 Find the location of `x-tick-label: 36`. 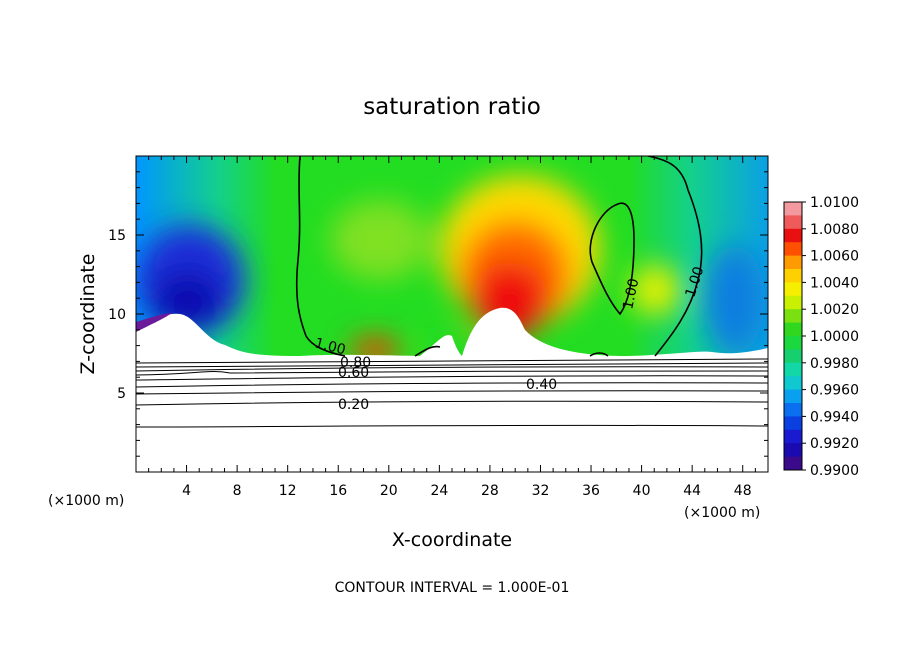

x-tick-label: 36 is located at coordinates (591, 491).